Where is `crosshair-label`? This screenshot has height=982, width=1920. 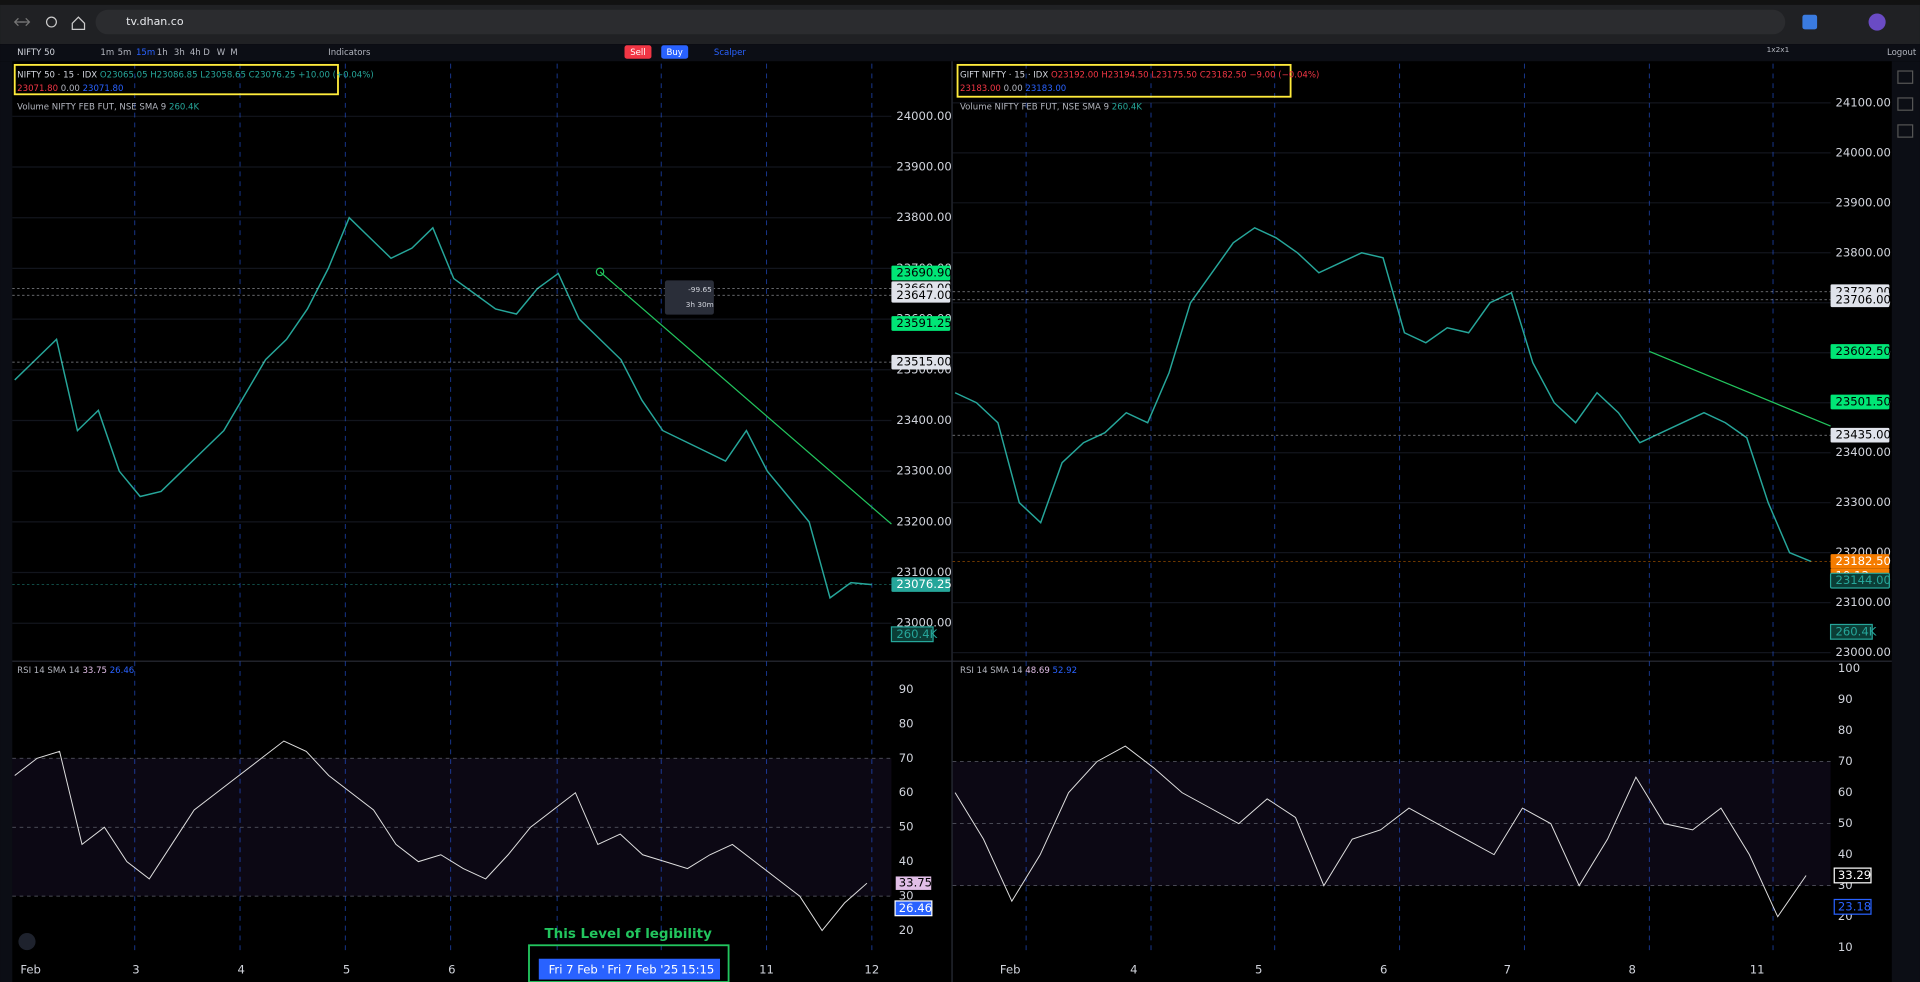 crosshair-label is located at coordinates (629, 969).